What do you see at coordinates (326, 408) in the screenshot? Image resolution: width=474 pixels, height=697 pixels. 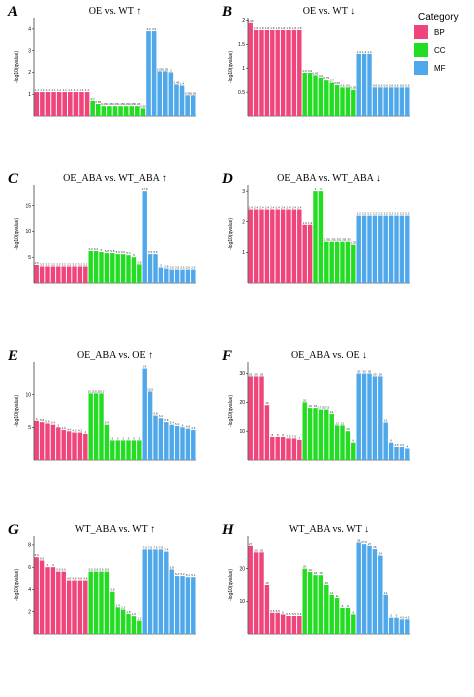 I see `panel-f-bar-value: 17.5` at bounding box center [326, 408].